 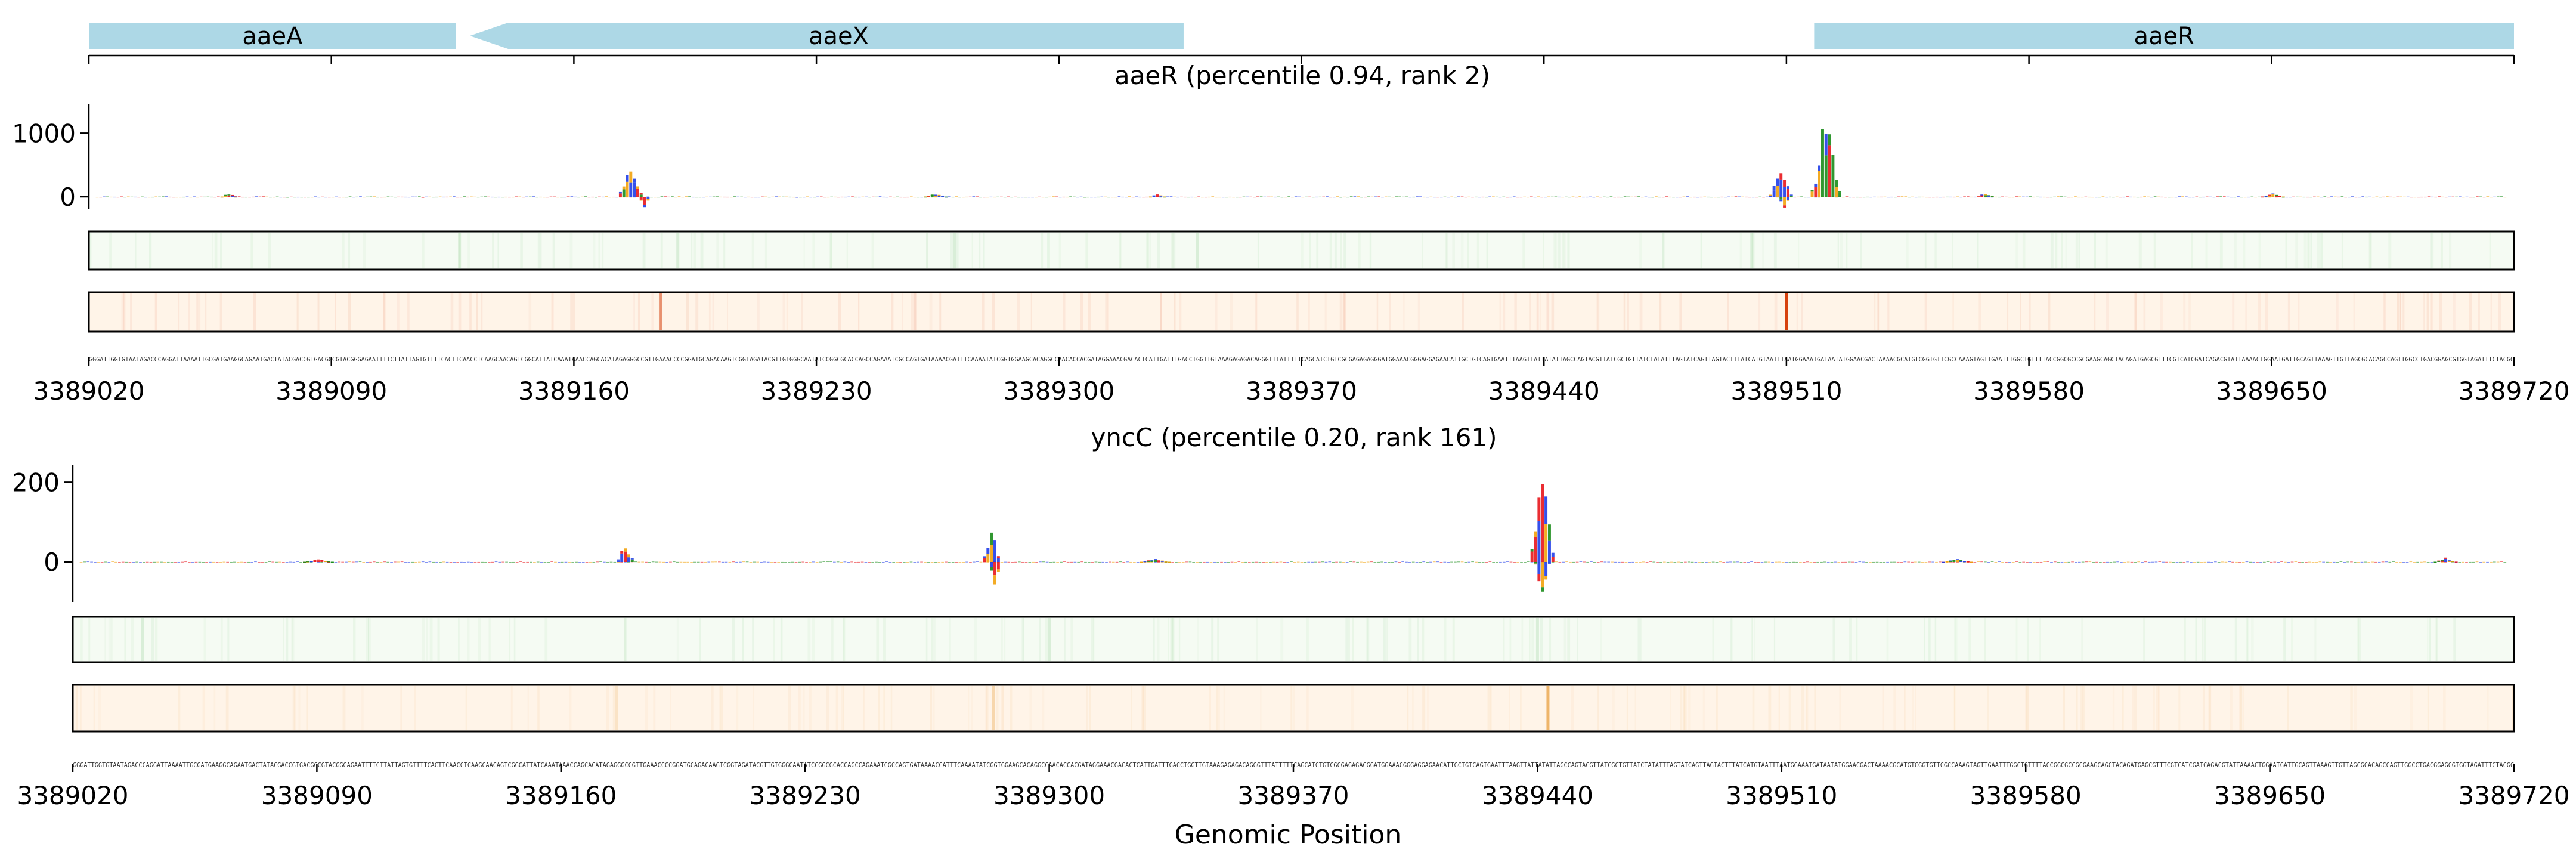 What do you see at coordinates (678, 250) in the screenshot?
I see `strip-mark` at bounding box center [678, 250].